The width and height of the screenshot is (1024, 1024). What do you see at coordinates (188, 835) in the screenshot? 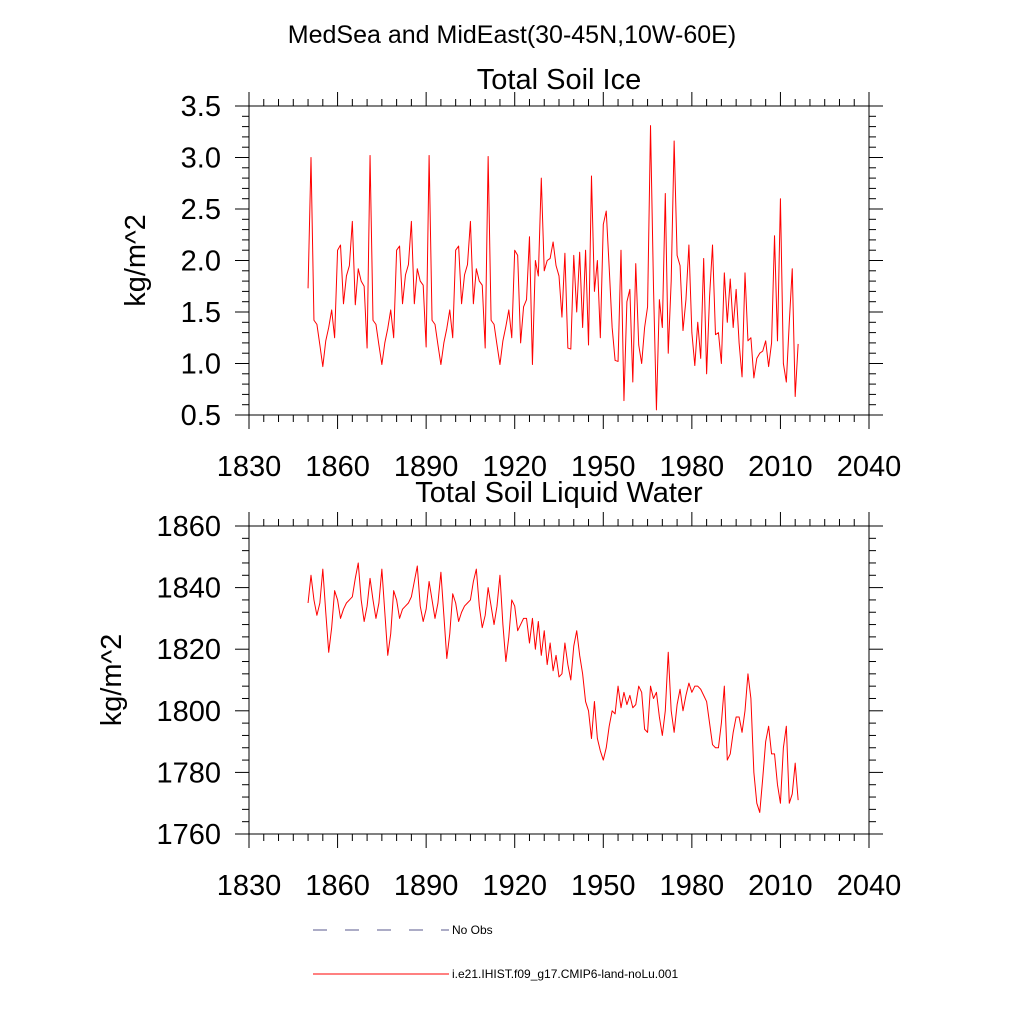
I see `y-tick-label: 1760` at bounding box center [188, 835].